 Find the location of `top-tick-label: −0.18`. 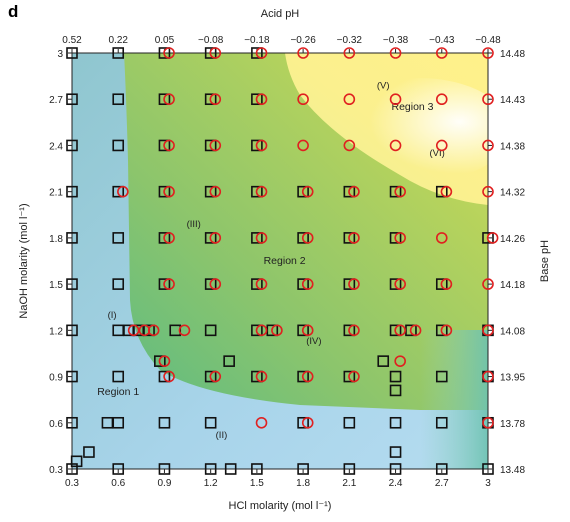

top-tick-label: −0.18 is located at coordinates (257, 40).